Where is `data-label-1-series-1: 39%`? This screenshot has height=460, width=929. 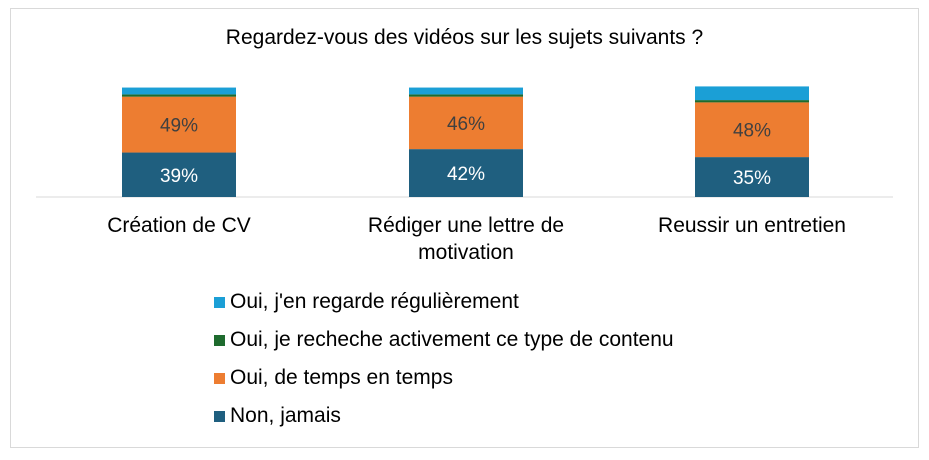
data-label-1-series-1: 39% is located at coordinates (179, 176).